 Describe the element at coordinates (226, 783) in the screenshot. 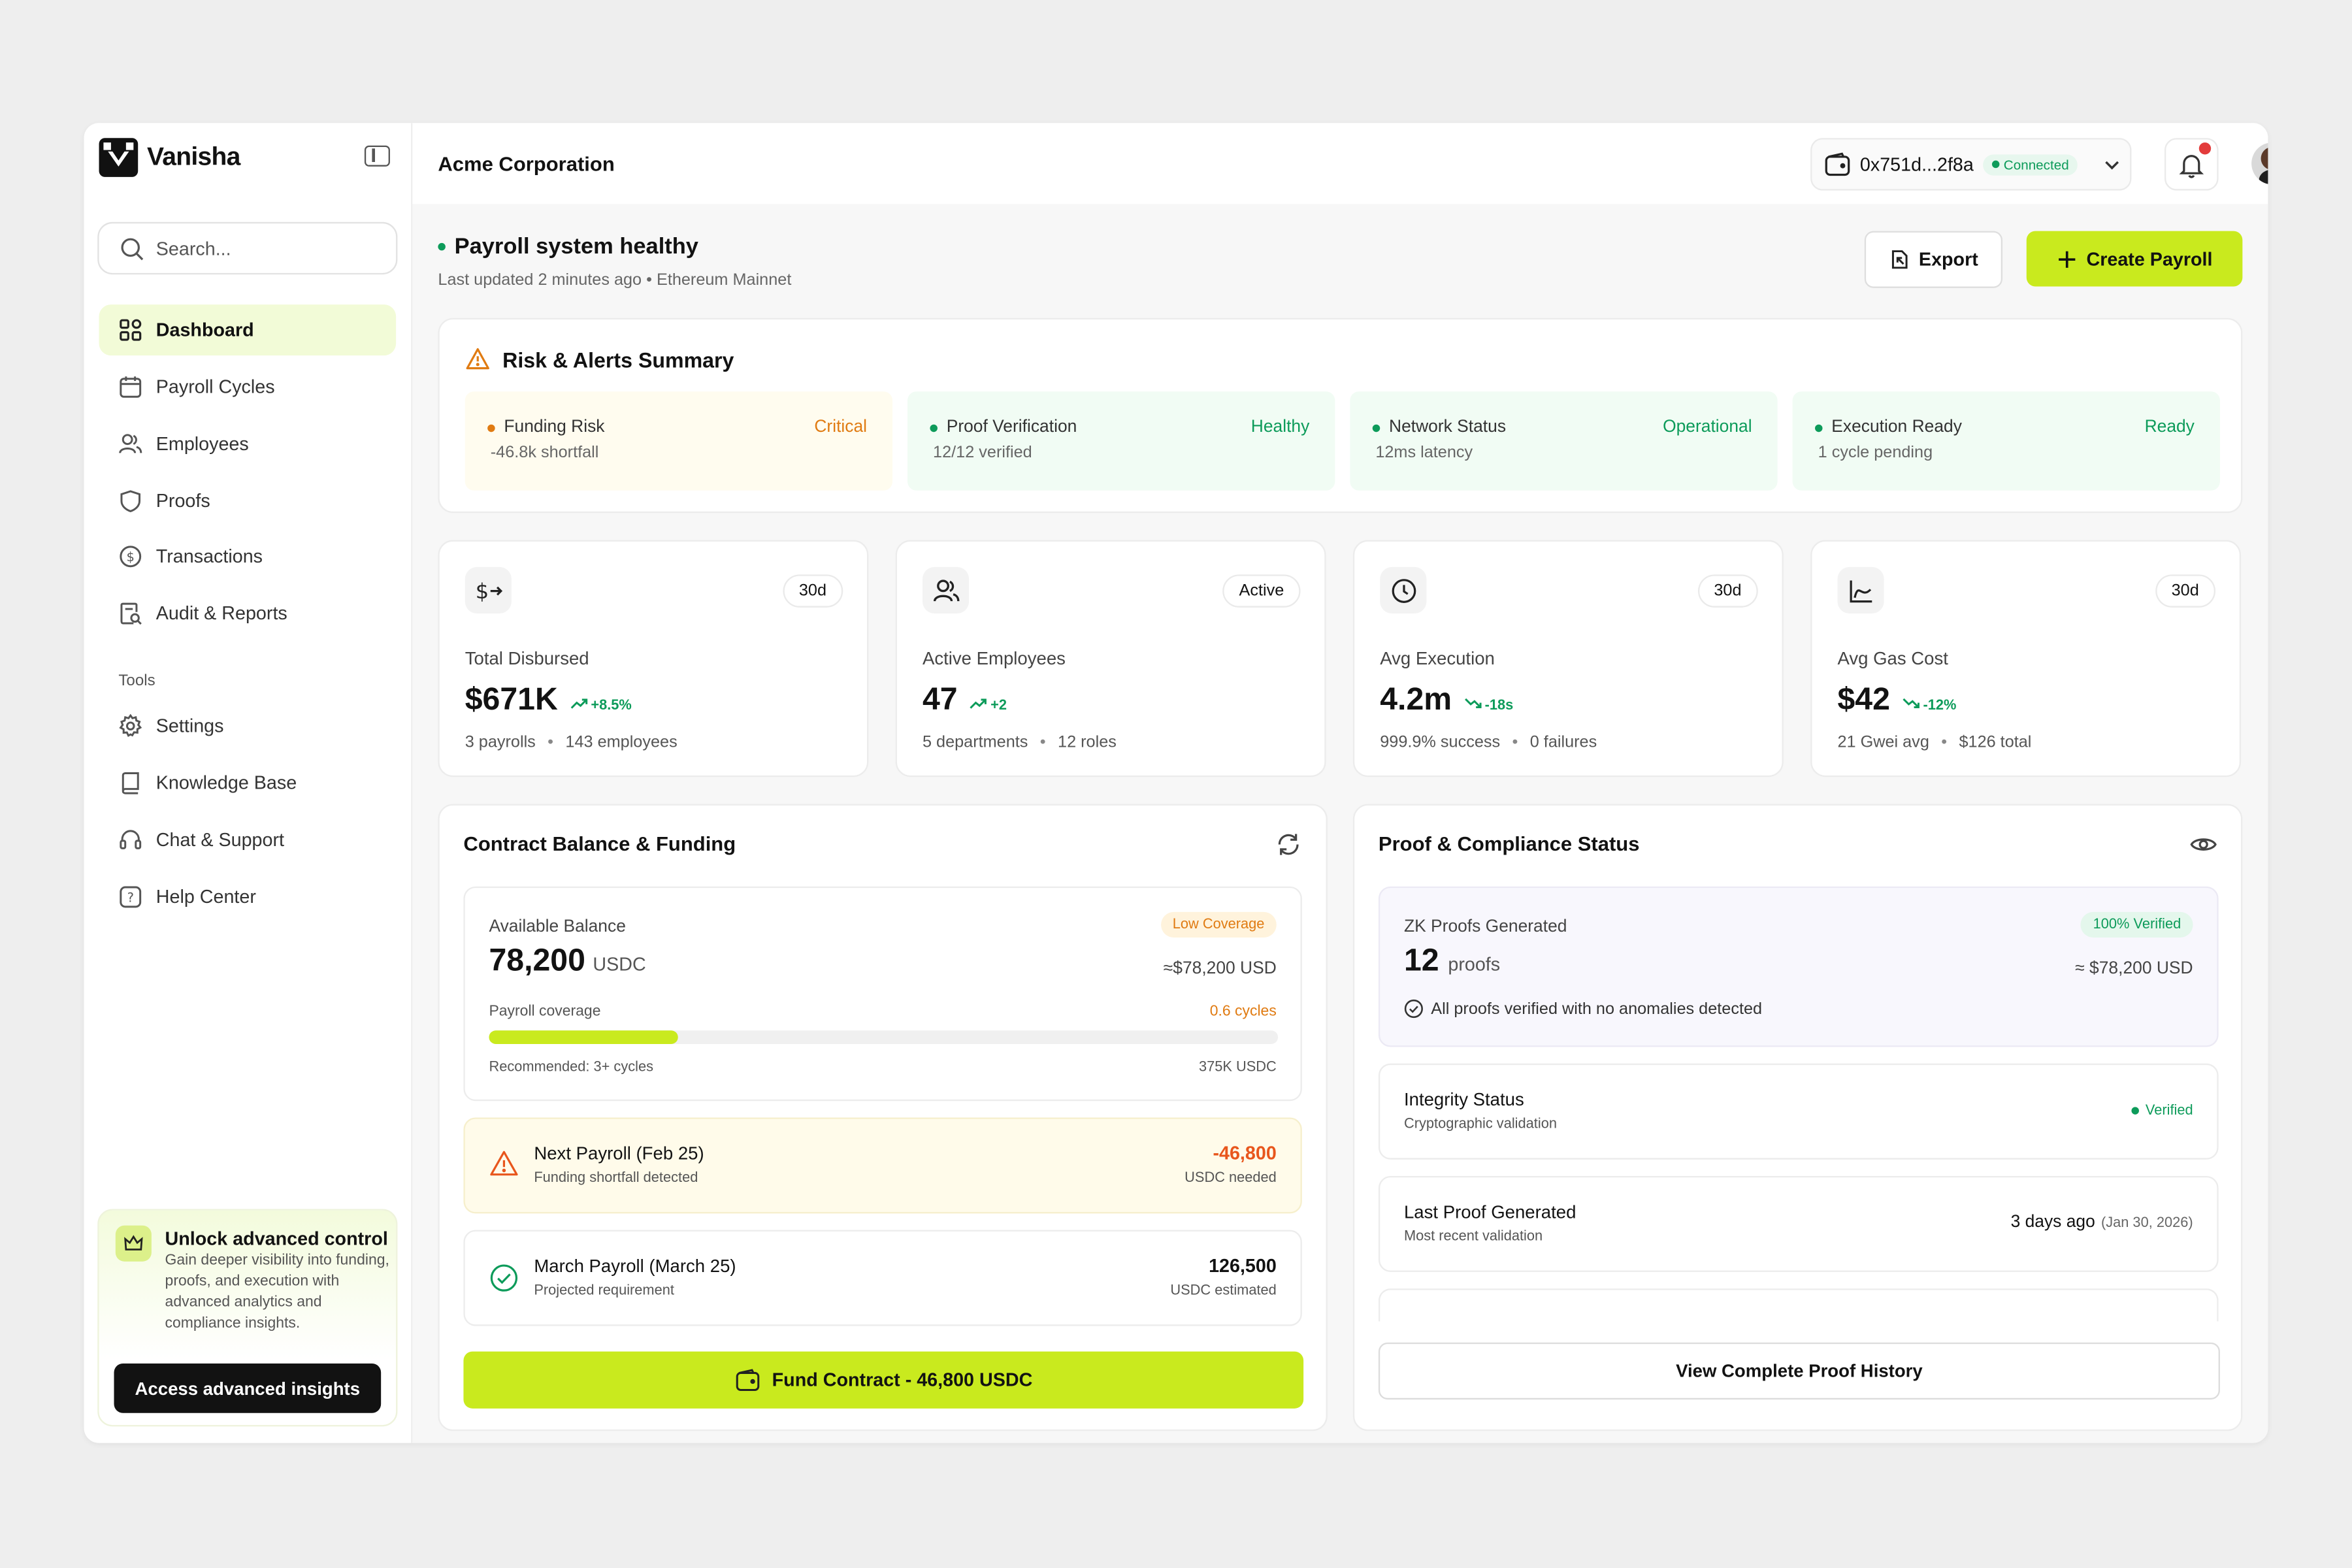

I see `sidebar-item-label: Knowledge Base` at that location.